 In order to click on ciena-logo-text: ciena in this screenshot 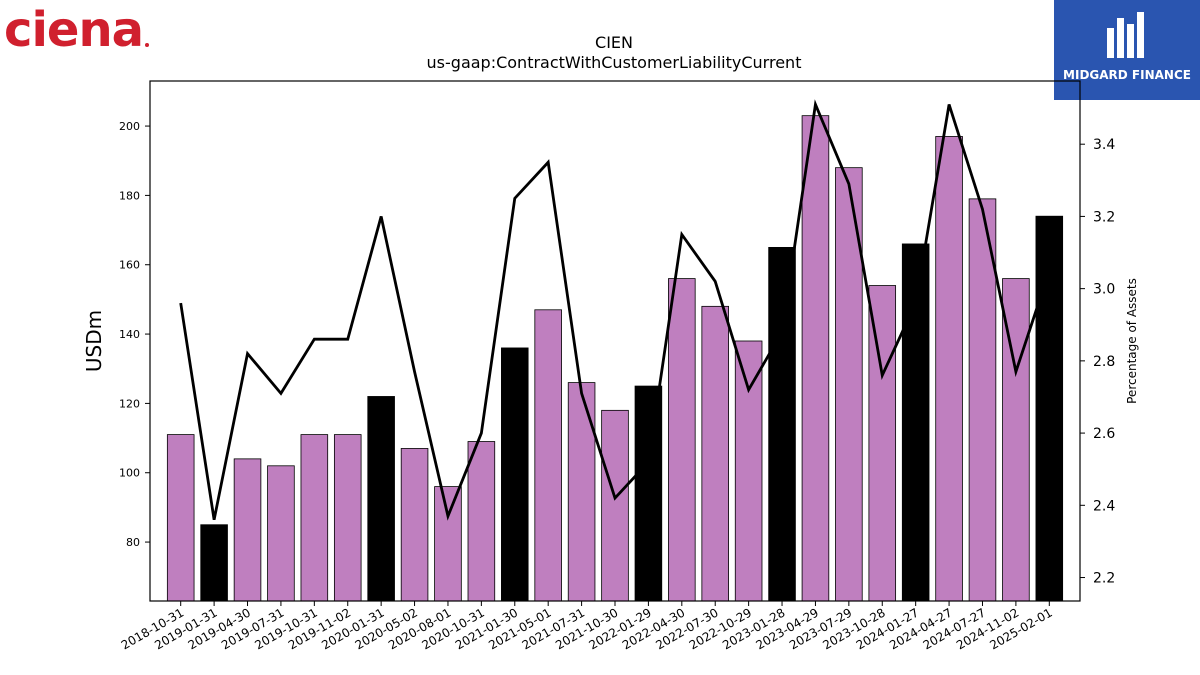, I will do `click(73, 29)`.